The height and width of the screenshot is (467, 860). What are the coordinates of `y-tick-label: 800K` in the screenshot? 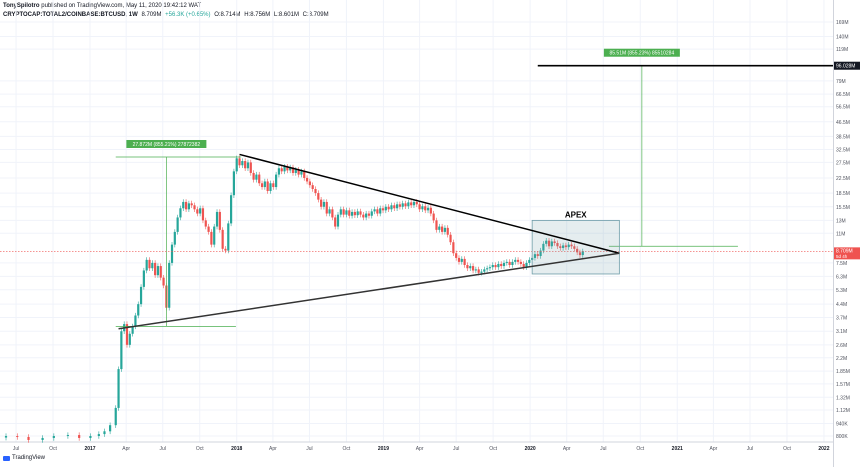 It's located at (842, 437).